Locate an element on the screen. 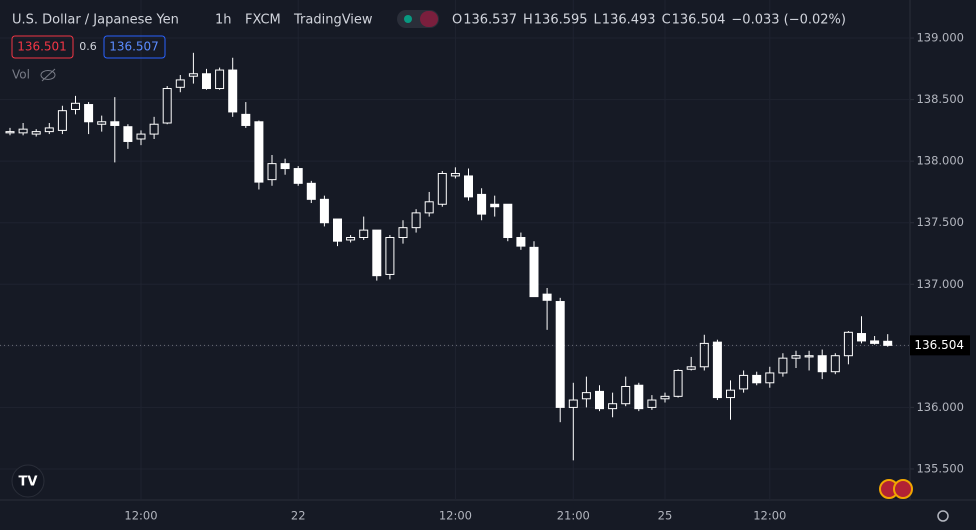 This screenshot has width=976, height=530. status-icon is located at coordinates (429, 19).